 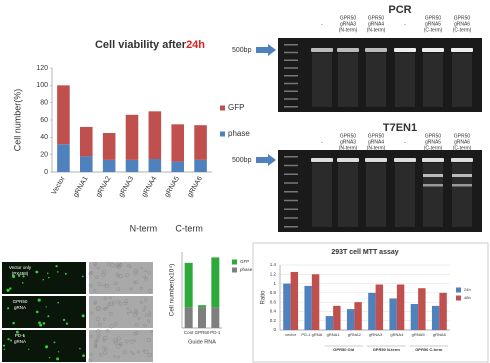 I want to click on y-tick-label: 40, so click(x=44, y=137).